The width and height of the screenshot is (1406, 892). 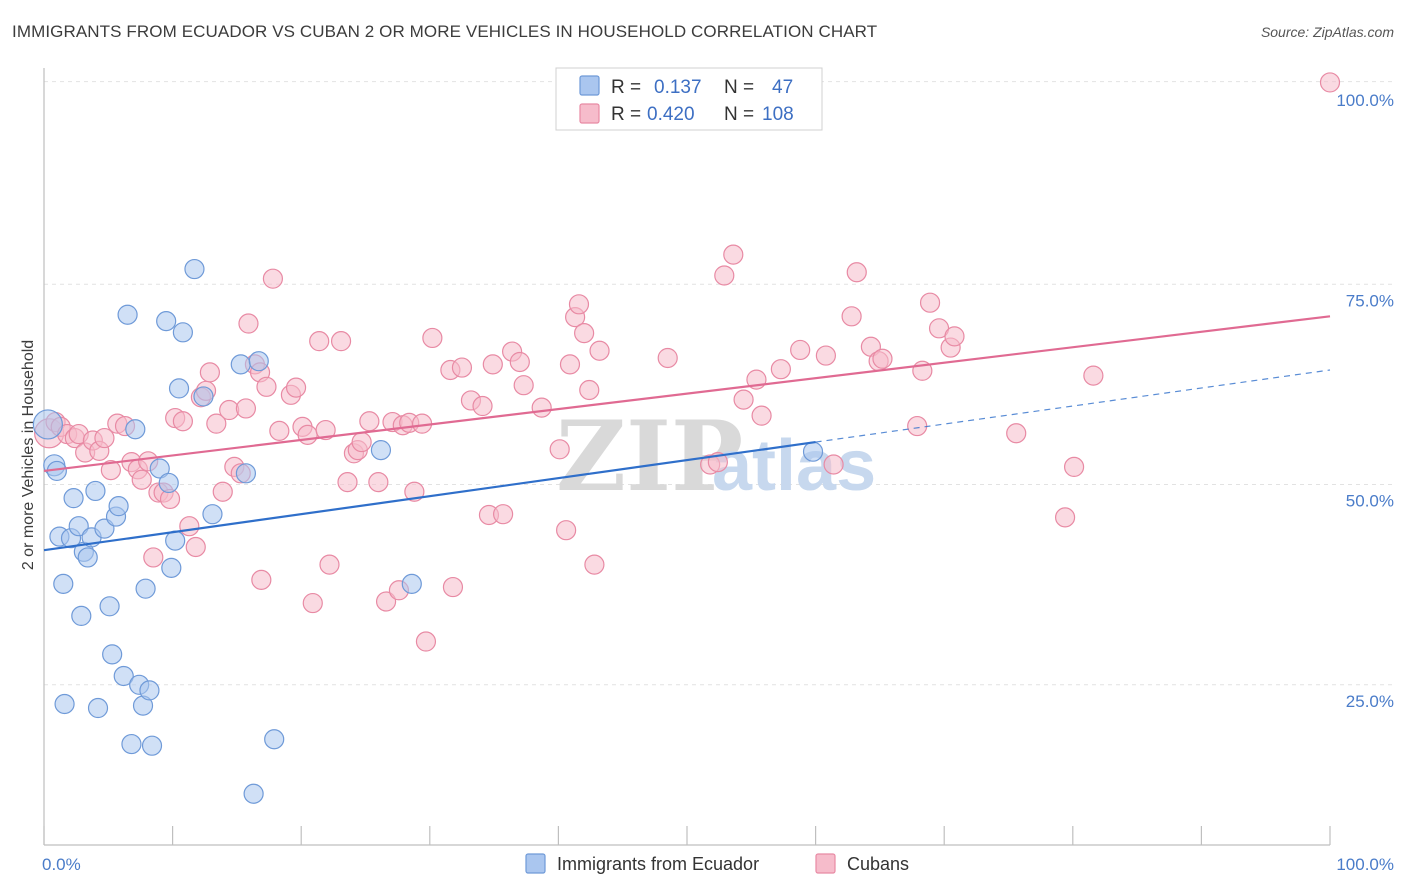 What do you see at coordinates (535, 863) in the screenshot?
I see `series-legend-swatch-ecuador` at bounding box center [535, 863].